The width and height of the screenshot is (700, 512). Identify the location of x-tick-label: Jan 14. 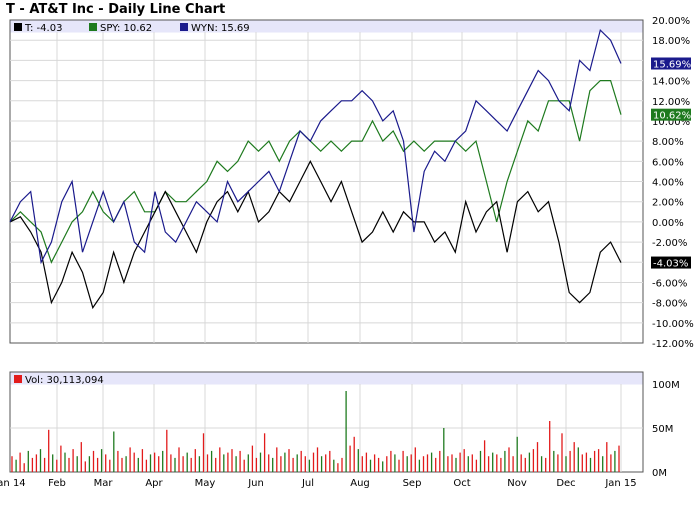
(13, 483).